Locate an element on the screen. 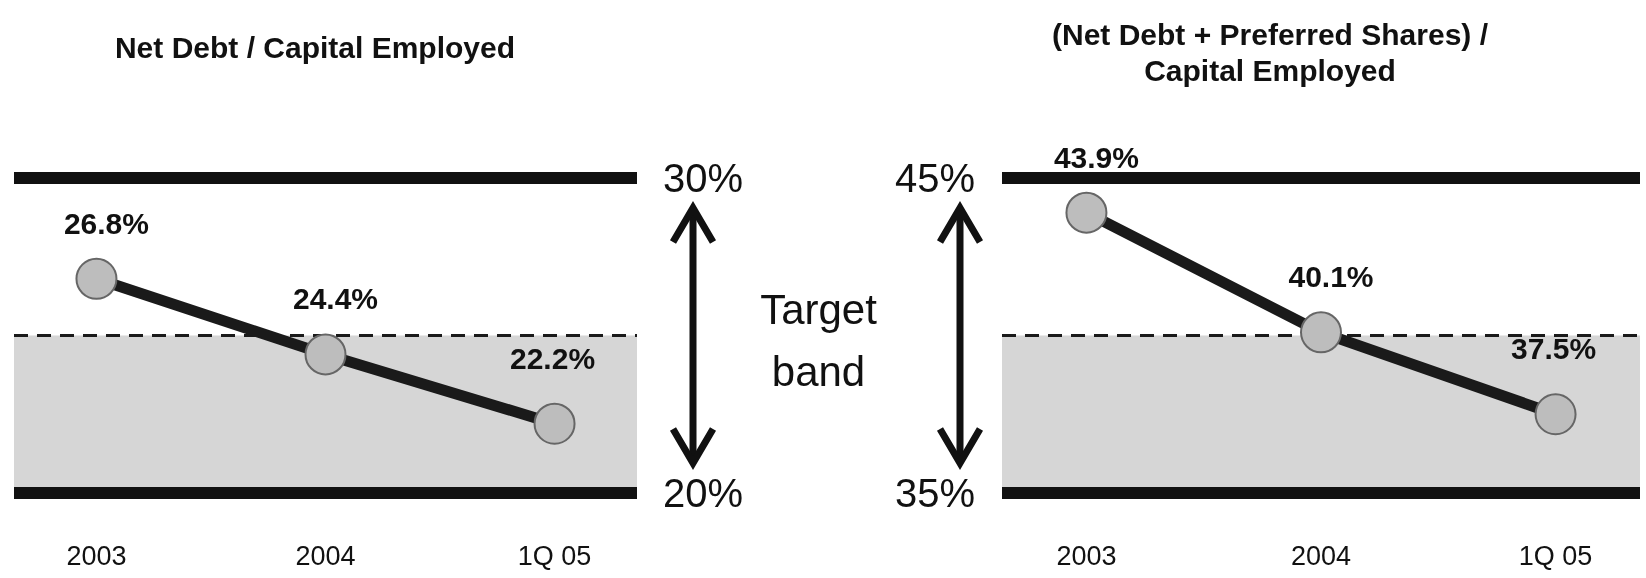 This screenshot has height=578, width=1646. data-label: 26.8% is located at coordinates (106, 223).